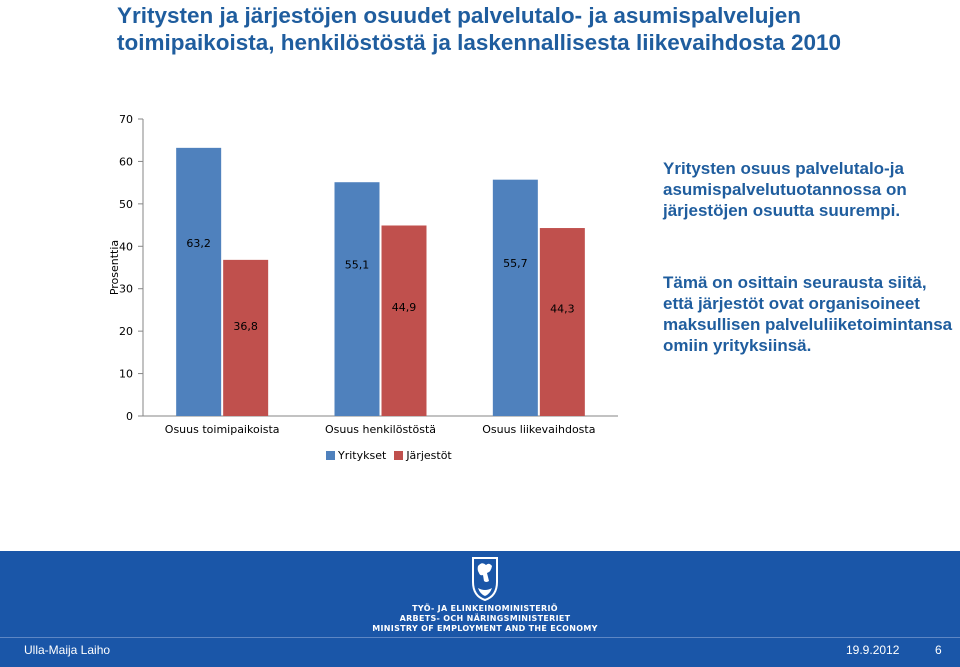 This screenshot has width=960, height=667. Describe the element at coordinates (198, 243) in the screenshot. I see `data-label: 63,2` at that location.